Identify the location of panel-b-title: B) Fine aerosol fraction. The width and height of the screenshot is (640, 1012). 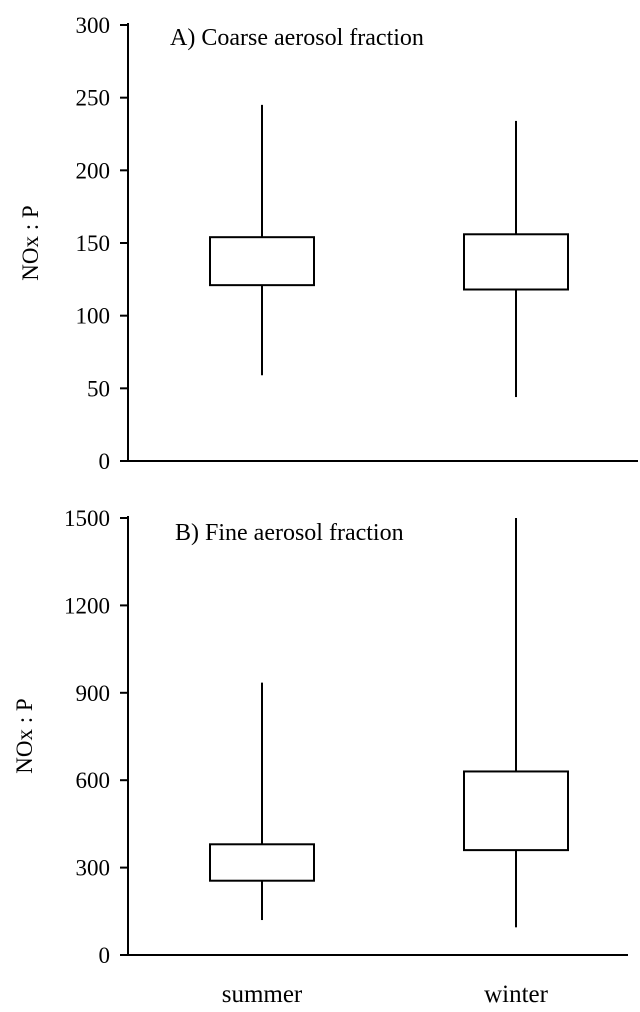
(289, 533).